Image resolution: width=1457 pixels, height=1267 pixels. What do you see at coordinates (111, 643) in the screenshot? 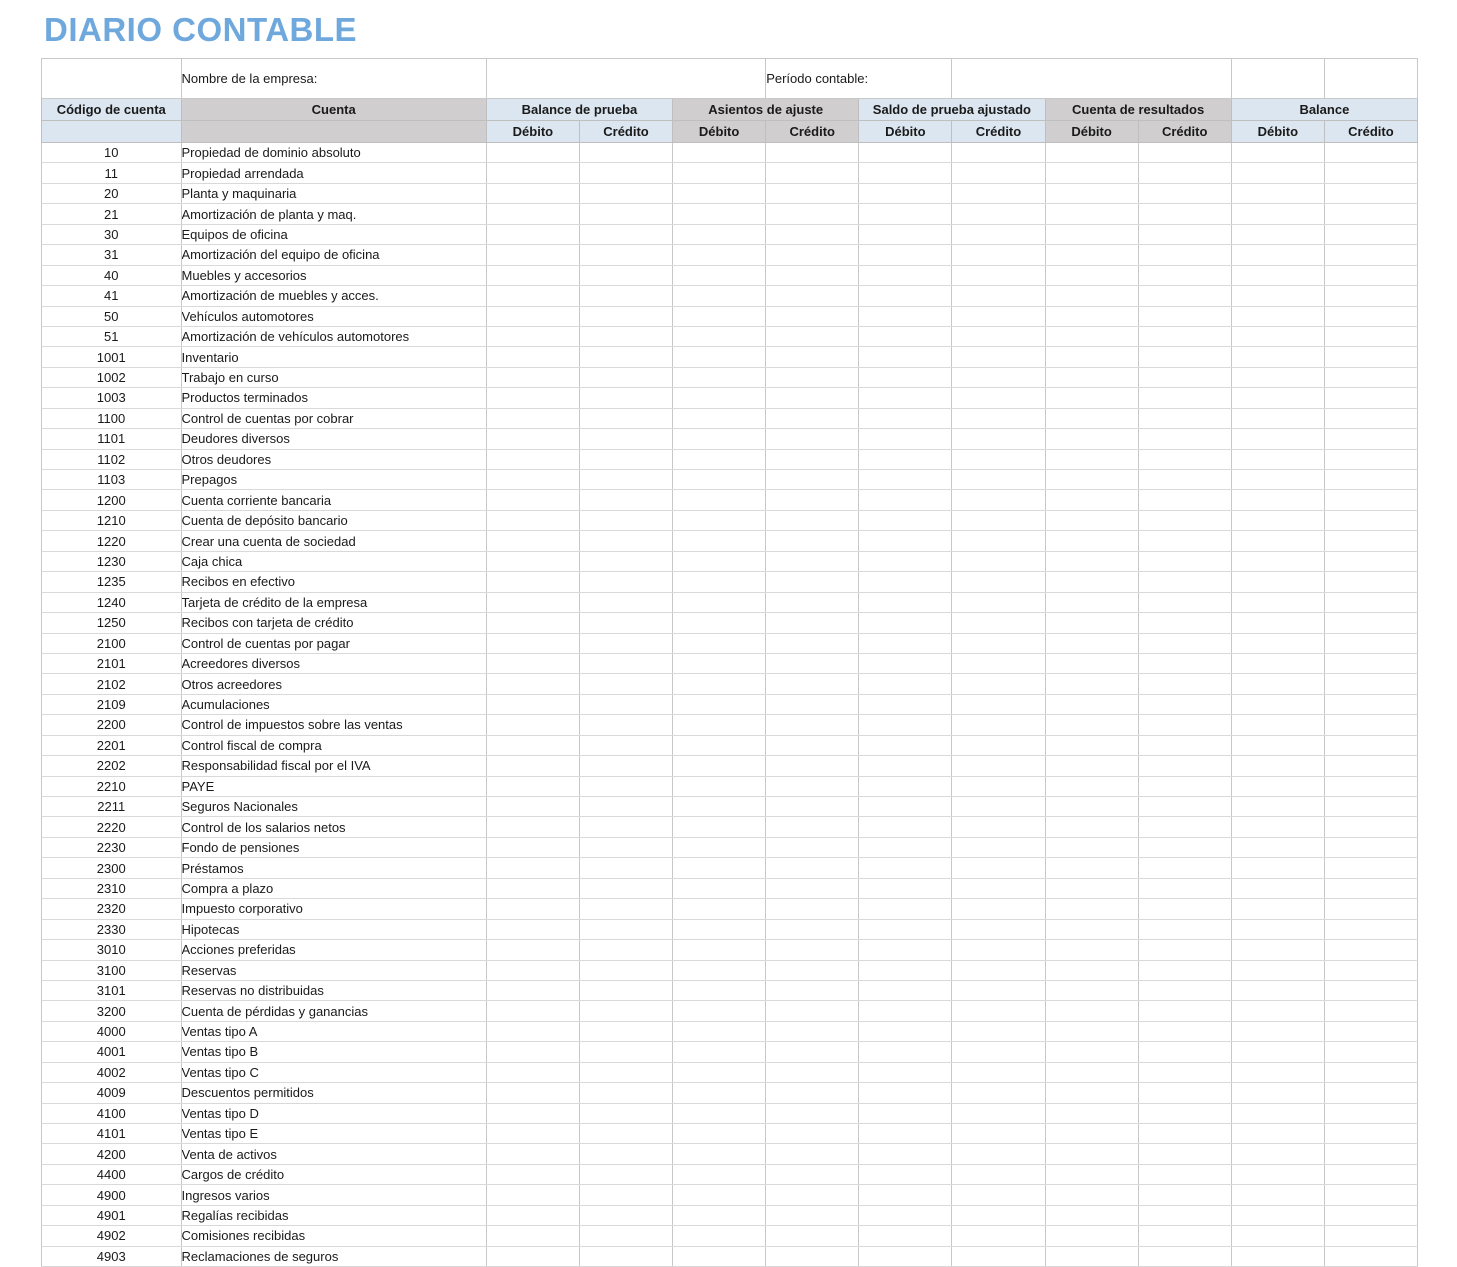
I see `account-code-cell: 2100` at bounding box center [111, 643].